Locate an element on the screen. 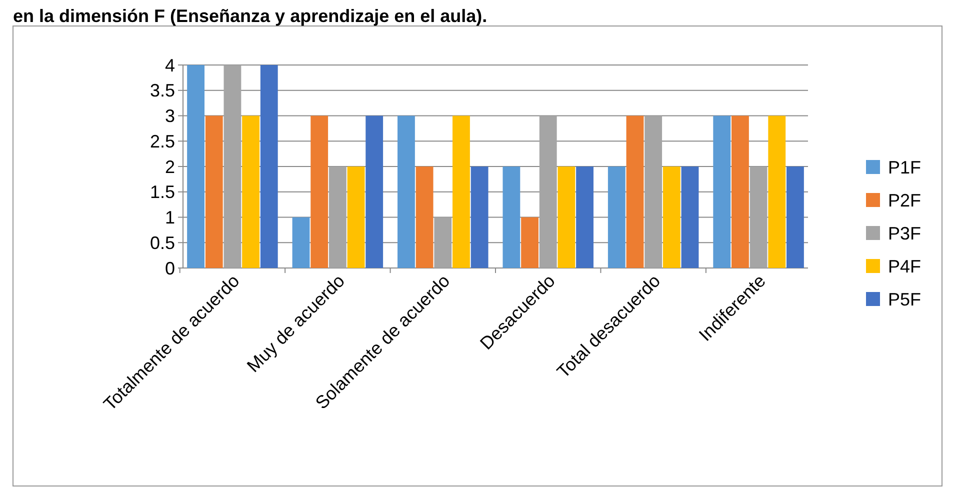 The image size is (955, 496). legend-label: P1F is located at coordinates (905, 167).